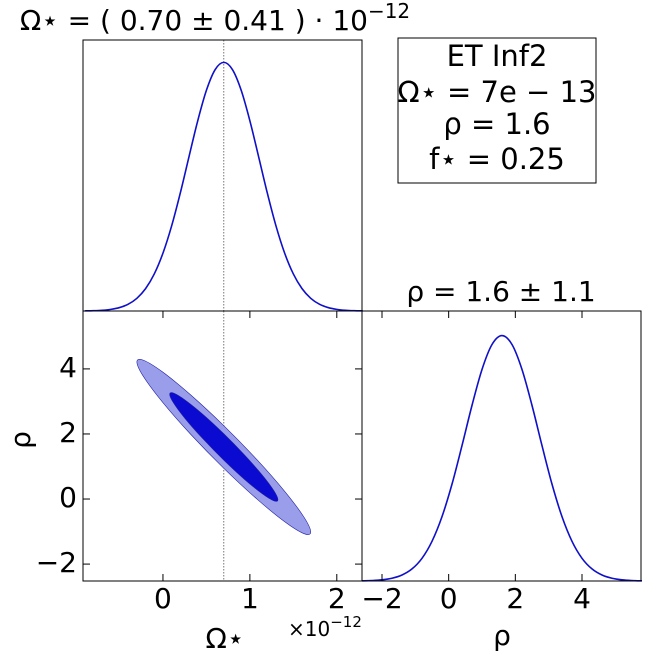  I want to click on x-offset-label: ×10⁻¹², so click(325, 627).